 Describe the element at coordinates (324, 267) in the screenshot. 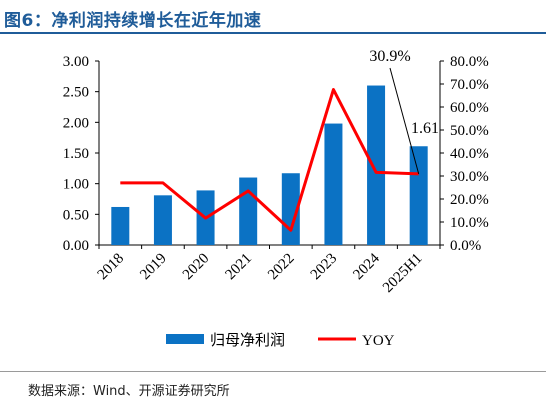

I see `x-tick-label: 2023` at that location.